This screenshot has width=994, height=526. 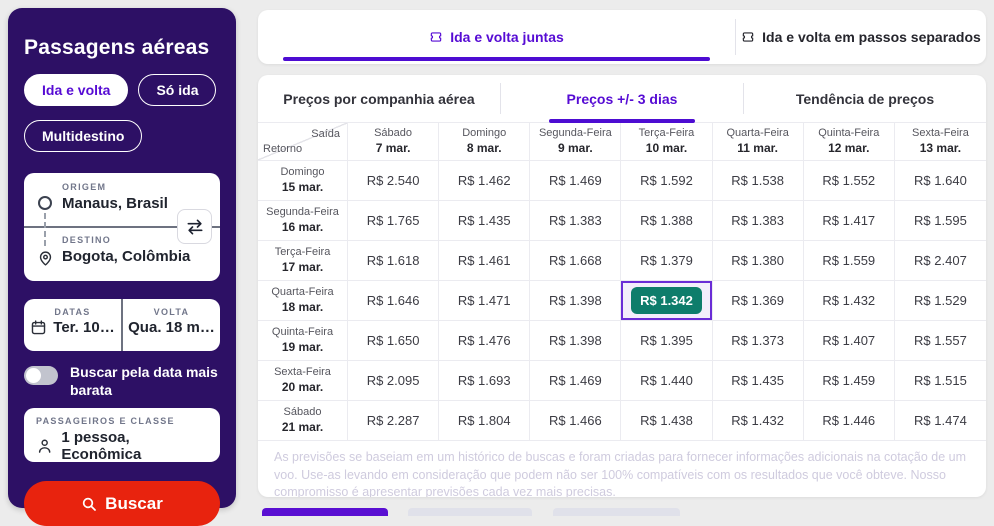 What do you see at coordinates (758, 301) in the screenshot?
I see `price-cell: R$ 1.369` at bounding box center [758, 301].